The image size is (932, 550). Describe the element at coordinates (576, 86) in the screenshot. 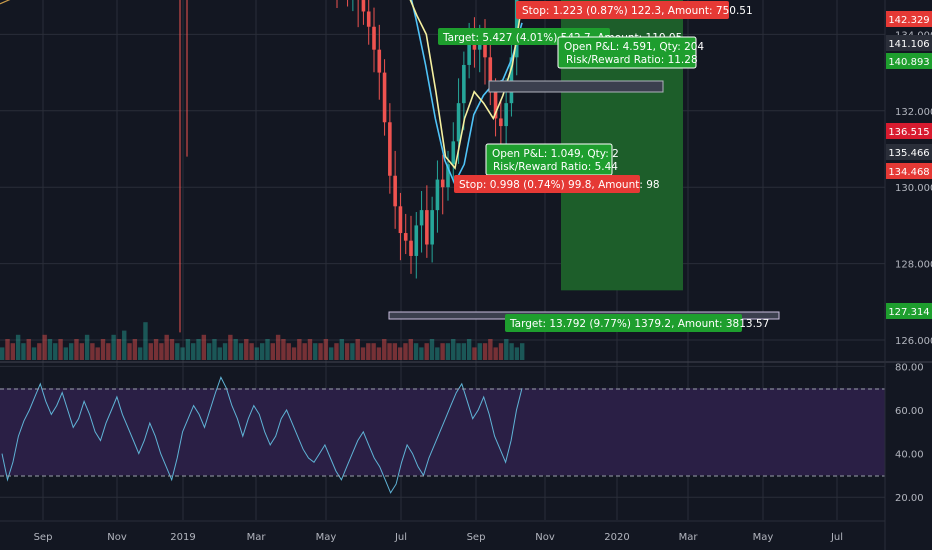

I see `resistance-box` at that location.